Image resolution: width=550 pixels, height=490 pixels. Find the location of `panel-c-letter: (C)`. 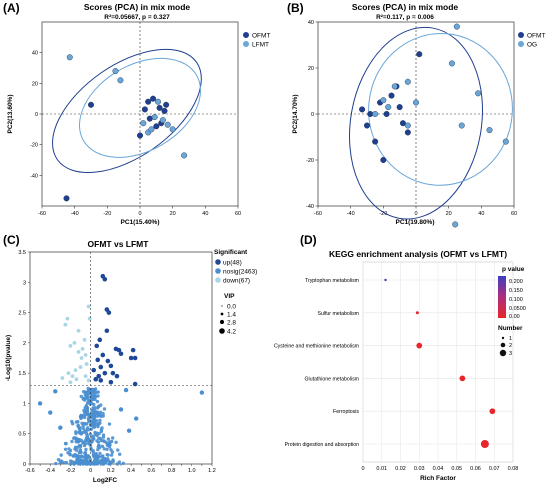

panel-c-letter: (C) is located at coordinates (11, 240).